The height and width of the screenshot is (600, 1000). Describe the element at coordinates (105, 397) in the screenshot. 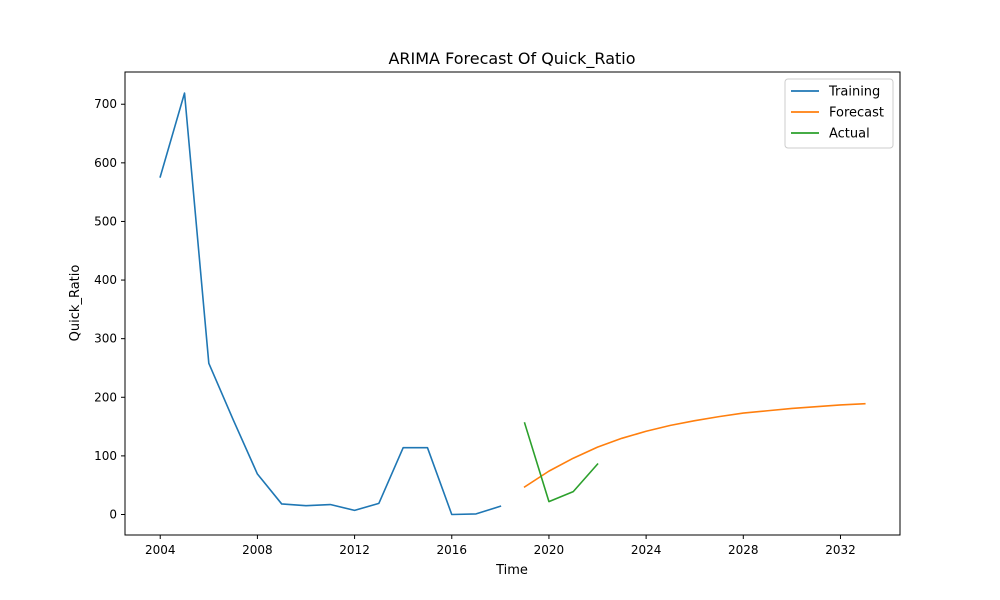

I see `y-tick-label: 200` at that location.